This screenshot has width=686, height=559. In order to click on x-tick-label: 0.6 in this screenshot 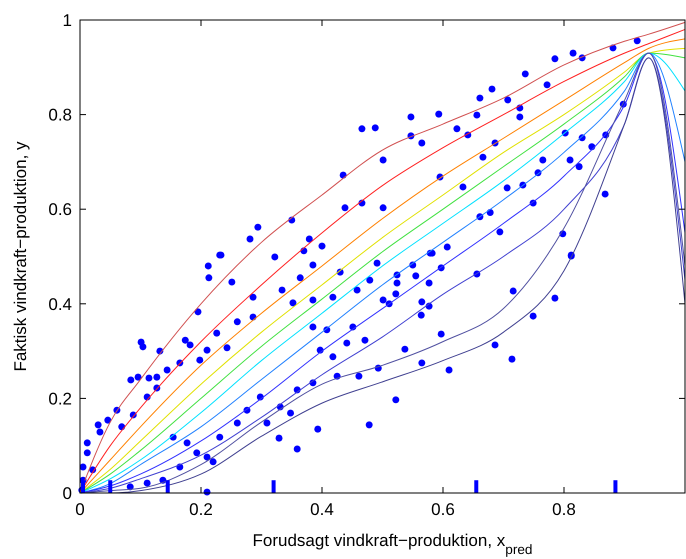, I will do `click(443, 509)`.